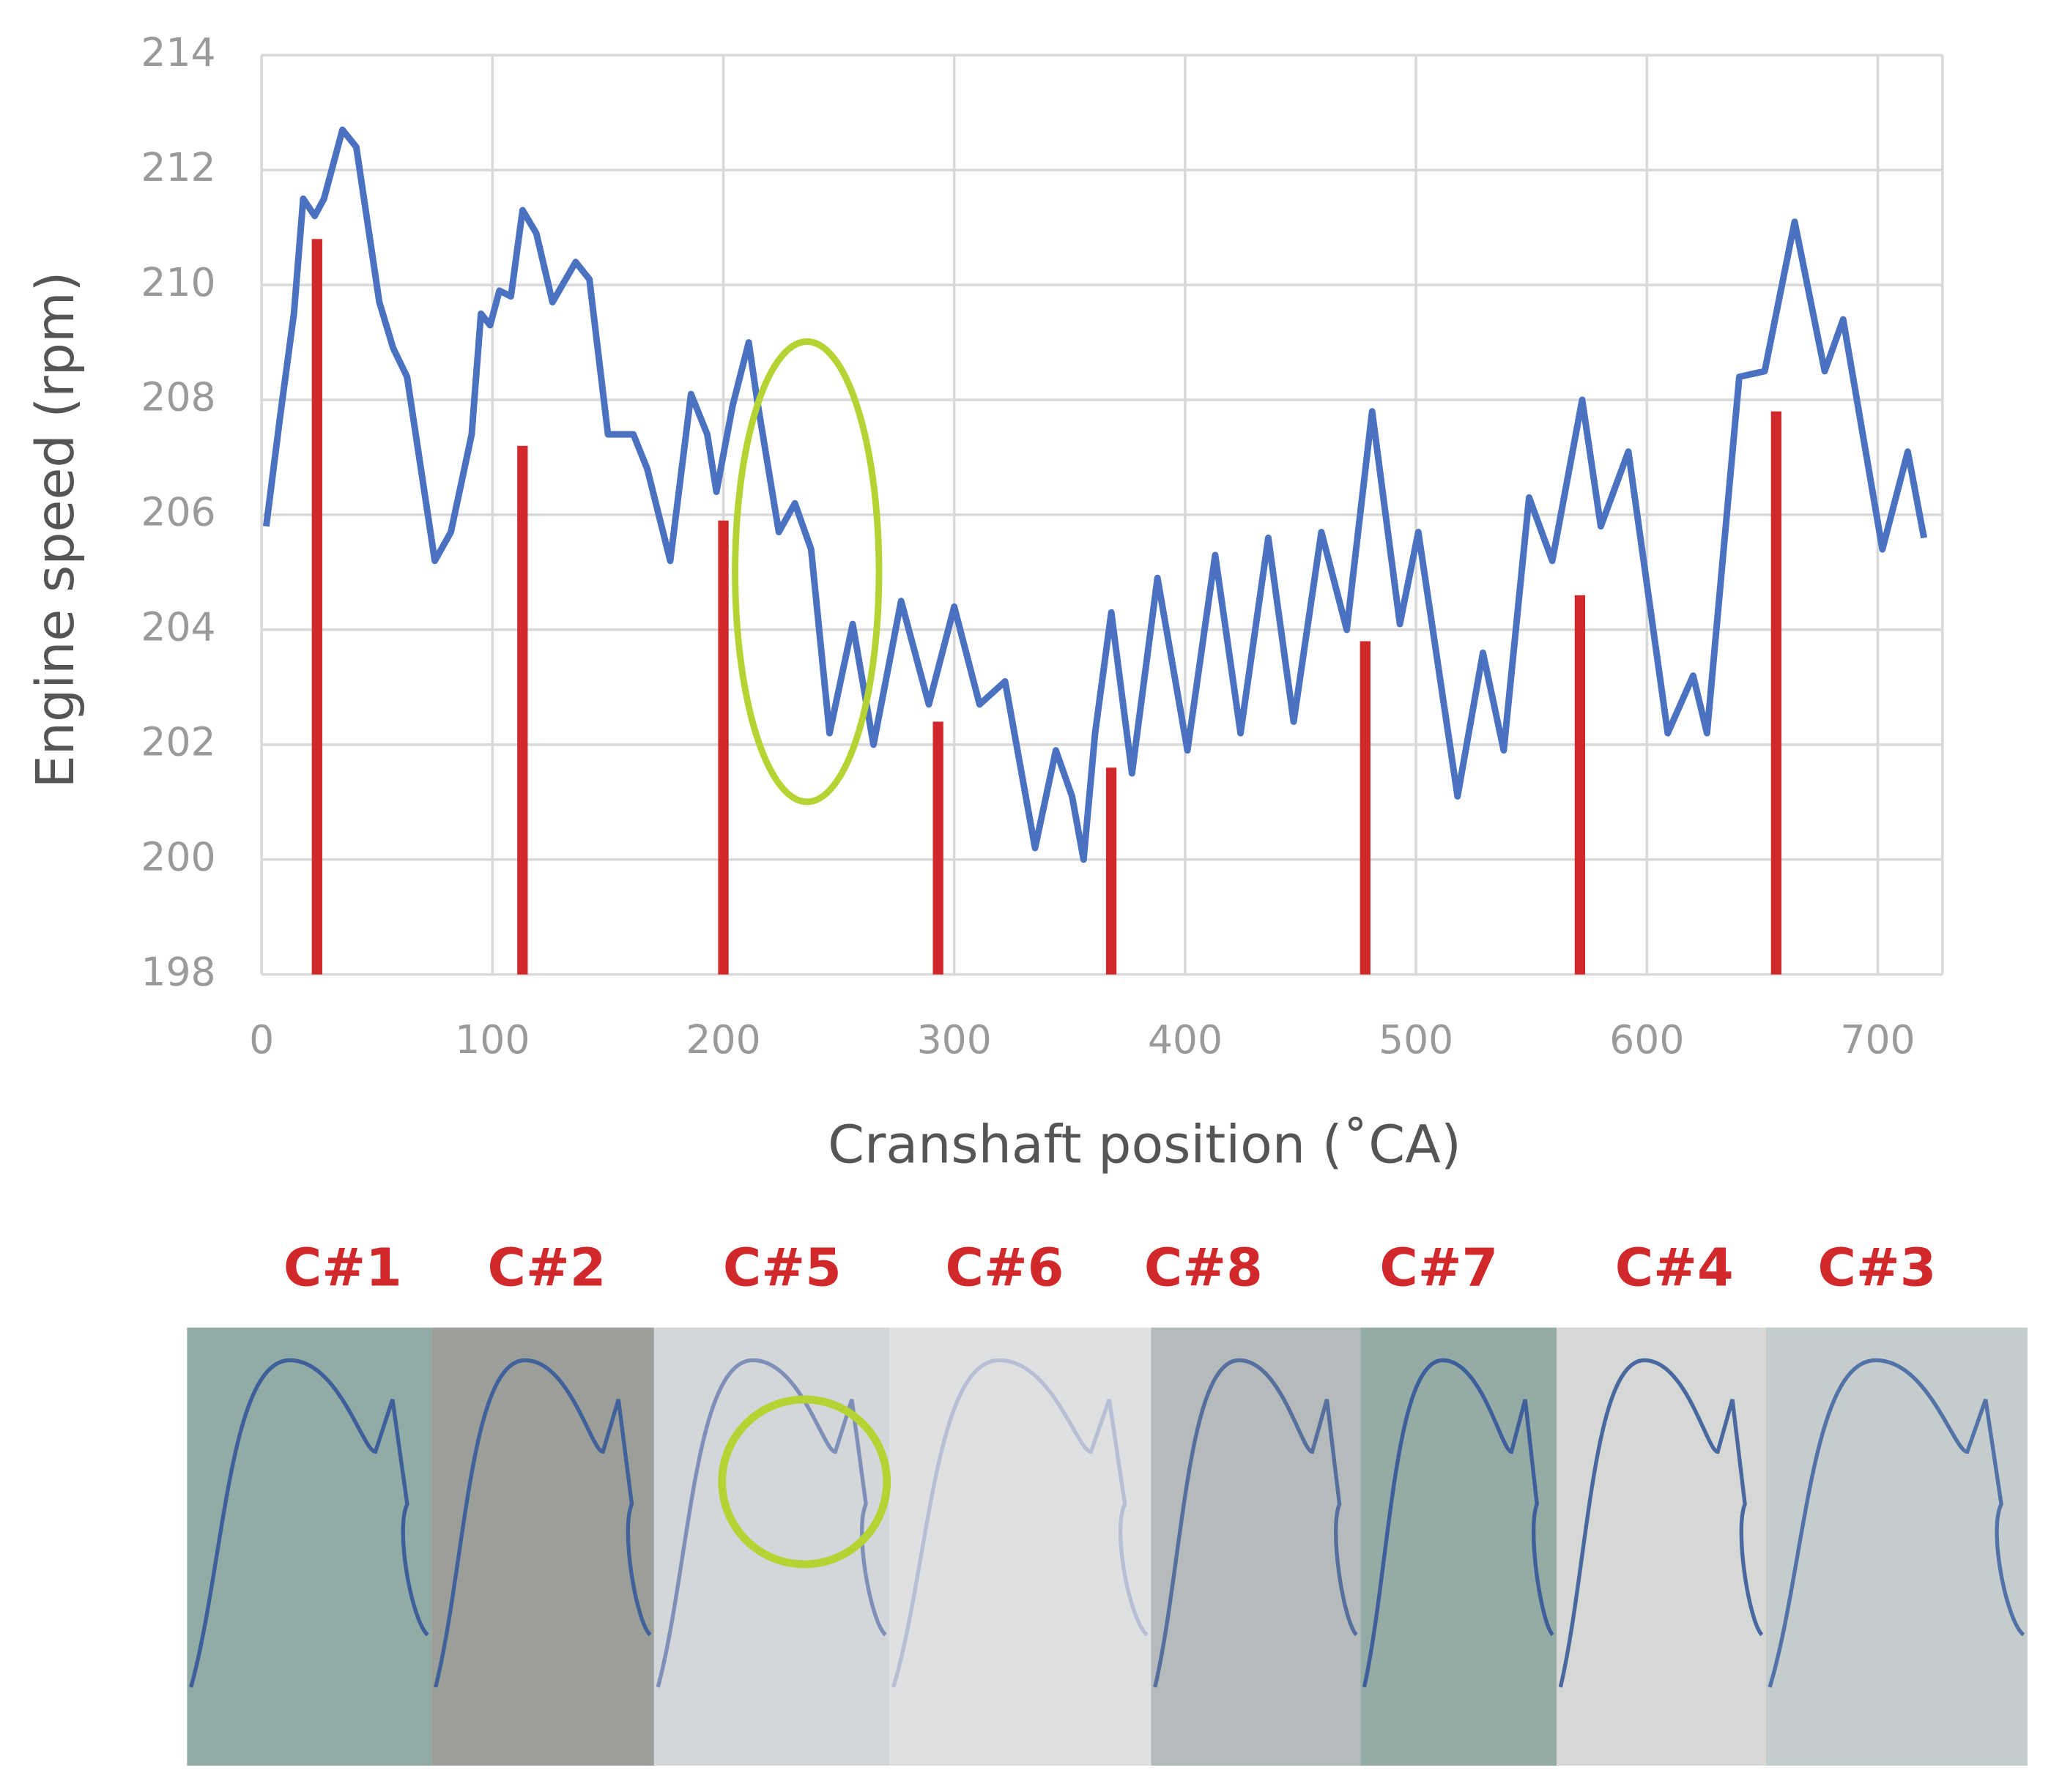  I want to click on x-tick-label: 600, so click(1647, 1039).